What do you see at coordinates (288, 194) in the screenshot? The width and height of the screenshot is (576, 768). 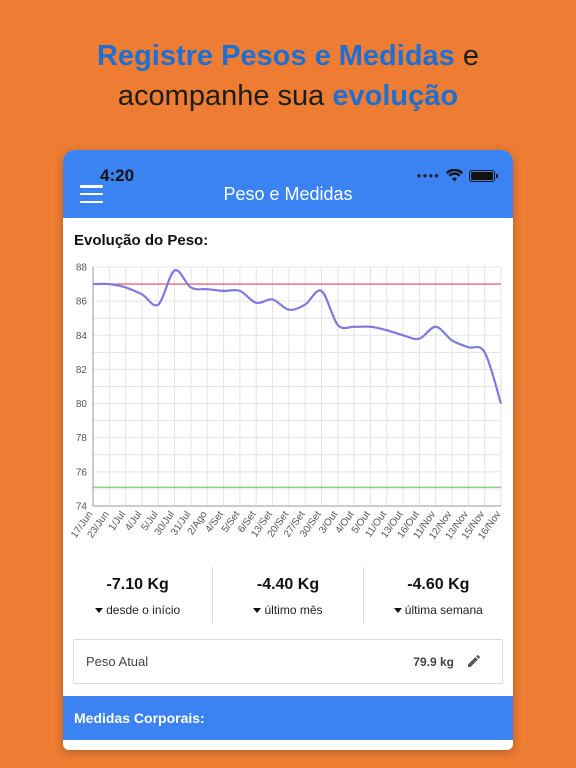 I see `app-title: Peso e Medidas` at bounding box center [288, 194].